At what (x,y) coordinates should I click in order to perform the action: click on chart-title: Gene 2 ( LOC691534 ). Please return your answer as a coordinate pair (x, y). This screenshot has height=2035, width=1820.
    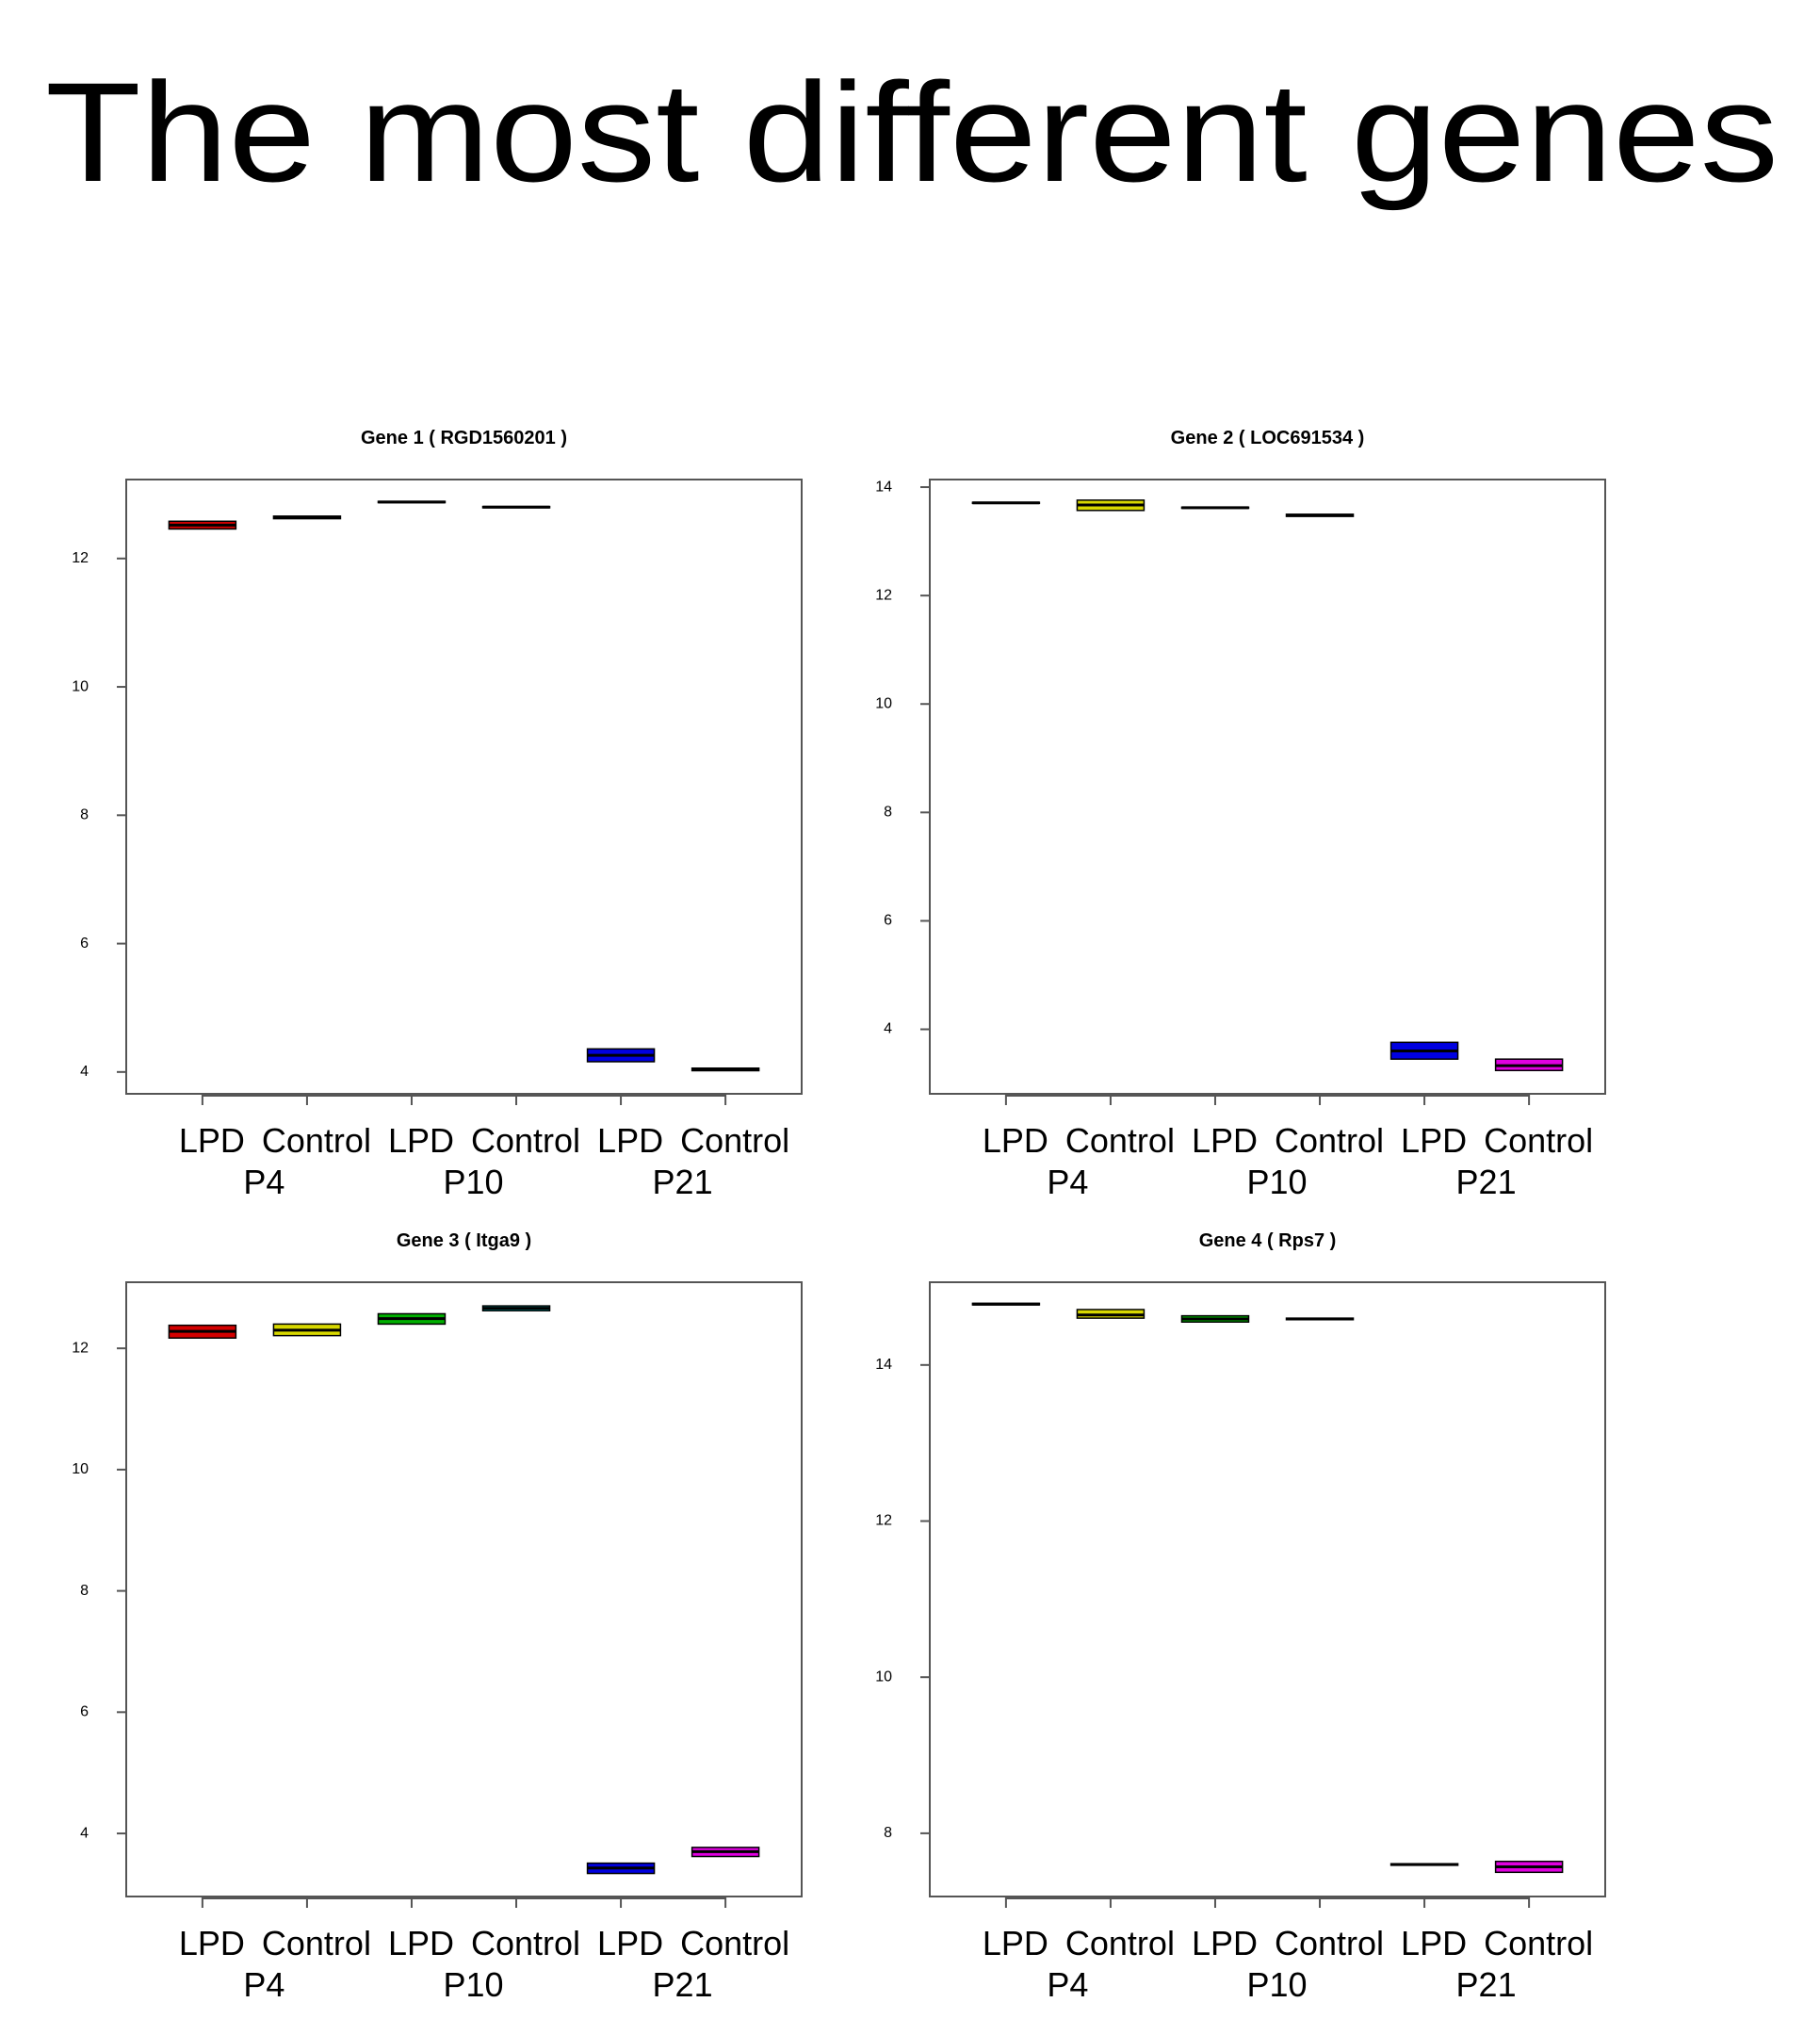
    Looking at the image, I should click on (1268, 438).